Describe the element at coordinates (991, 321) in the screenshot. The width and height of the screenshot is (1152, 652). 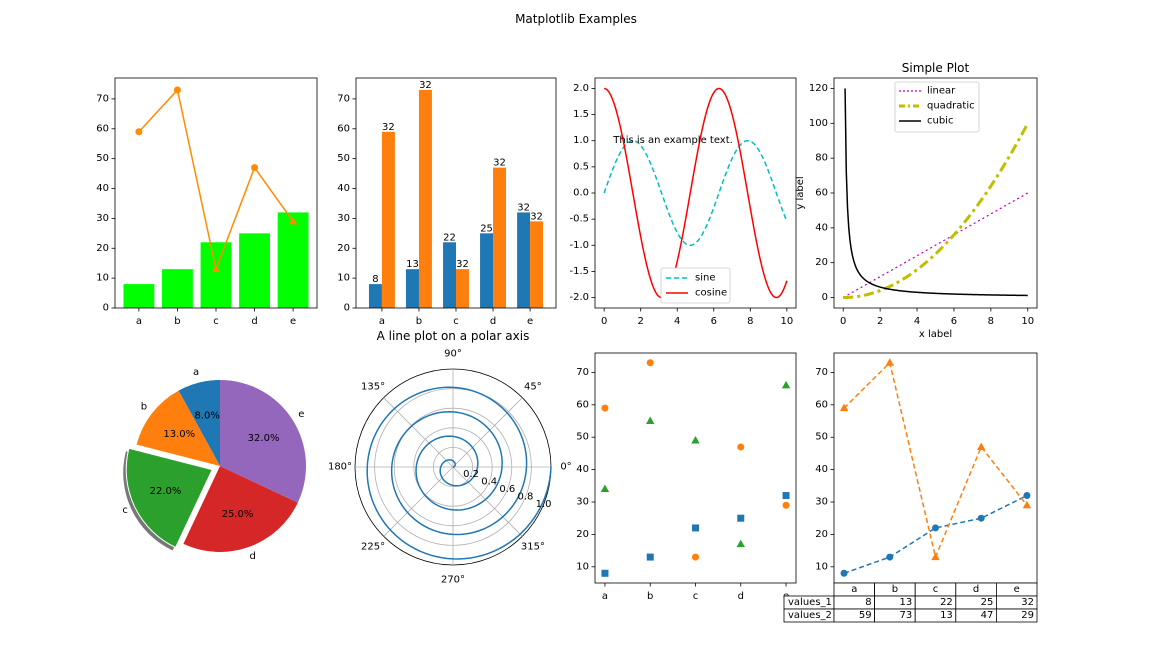
I see `x-tick-label: 8` at that location.